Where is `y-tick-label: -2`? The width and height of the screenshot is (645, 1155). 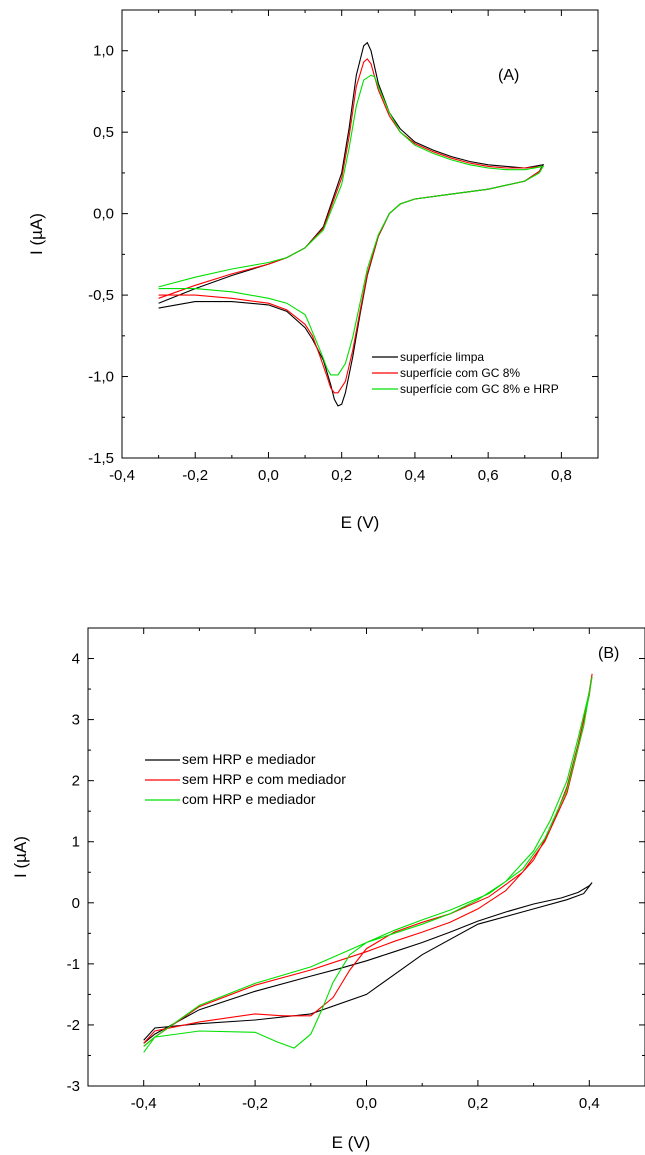 y-tick-label: -2 is located at coordinates (73, 1025).